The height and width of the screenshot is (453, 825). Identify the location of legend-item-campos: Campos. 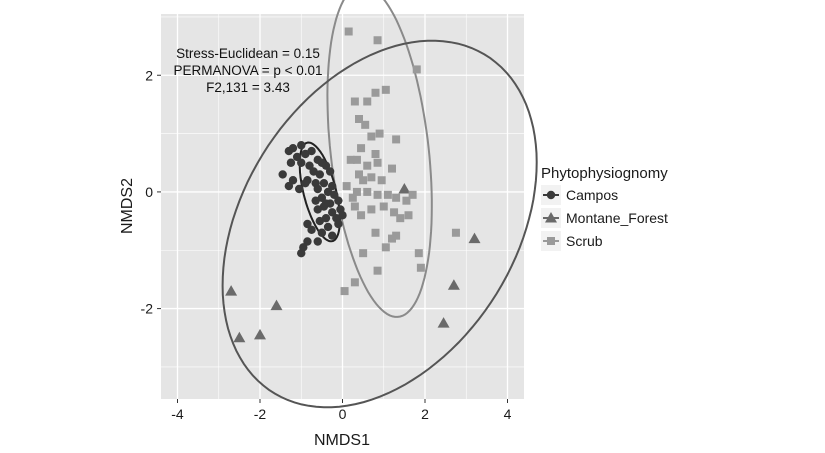
(579, 195).